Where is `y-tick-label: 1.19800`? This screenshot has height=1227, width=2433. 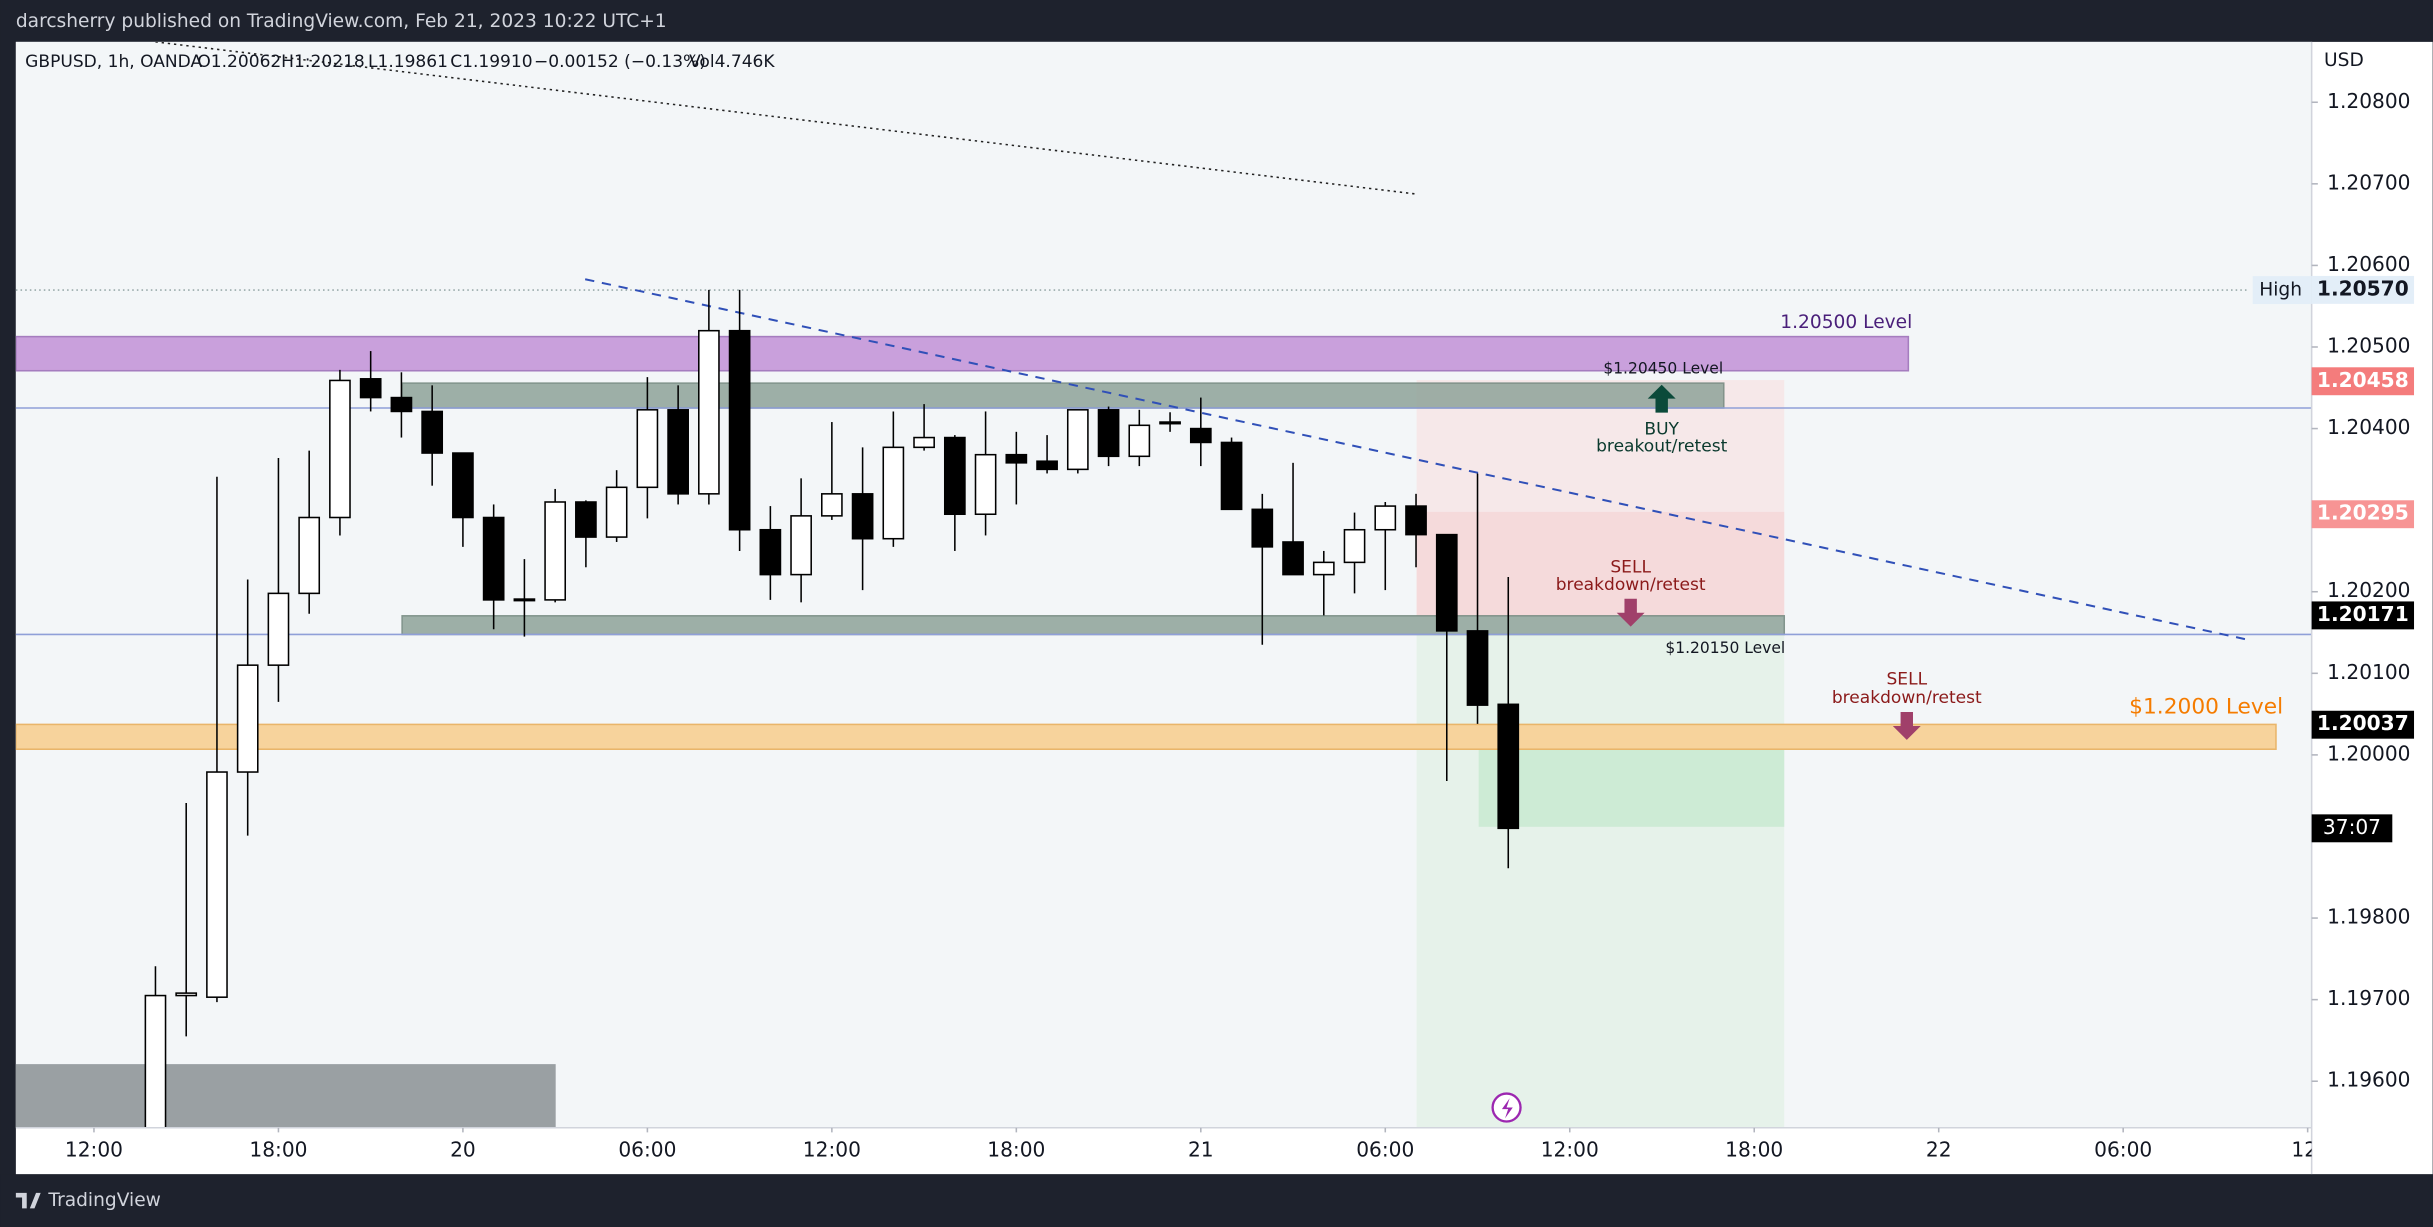
y-tick-label: 1.19800 is located at coordinates (2368, 917).